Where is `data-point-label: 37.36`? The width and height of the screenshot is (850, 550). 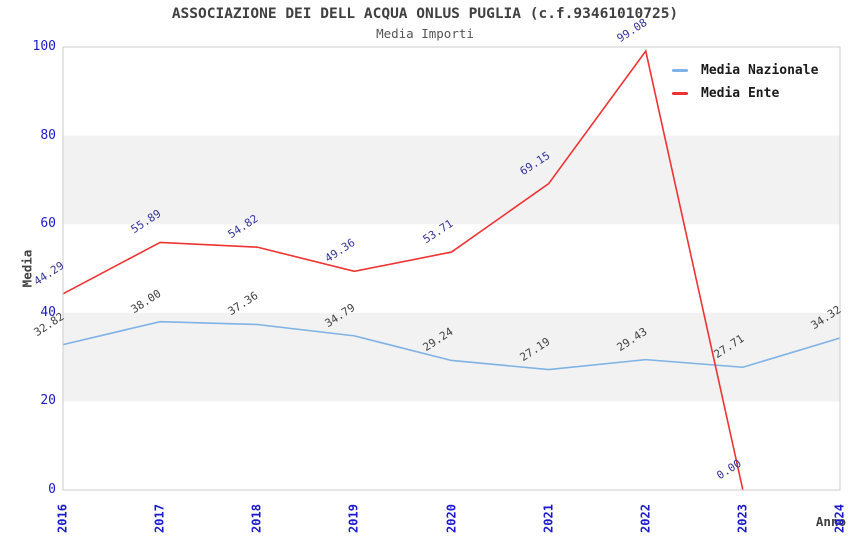 data-point-label: 37.36 is located at coordinates (243, 304).